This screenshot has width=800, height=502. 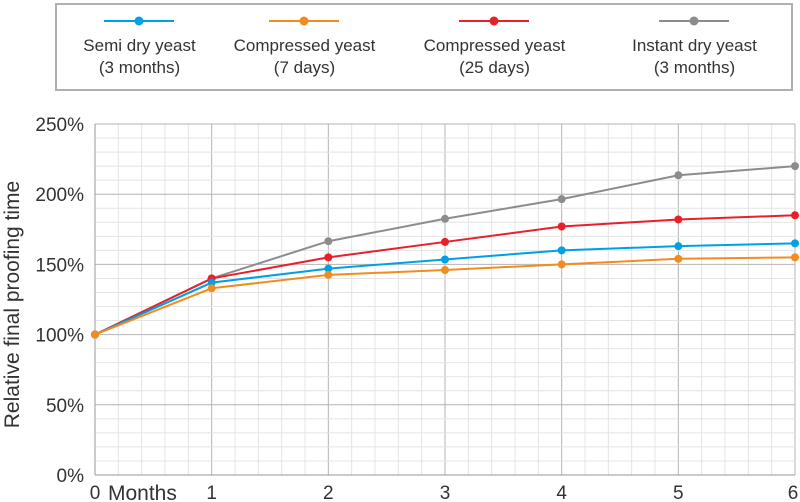 What do you see at coordinates (12, 304) in the screenshot?
I see `y-axis-label: Relative final proofing time` at bounding box center [12, 304].